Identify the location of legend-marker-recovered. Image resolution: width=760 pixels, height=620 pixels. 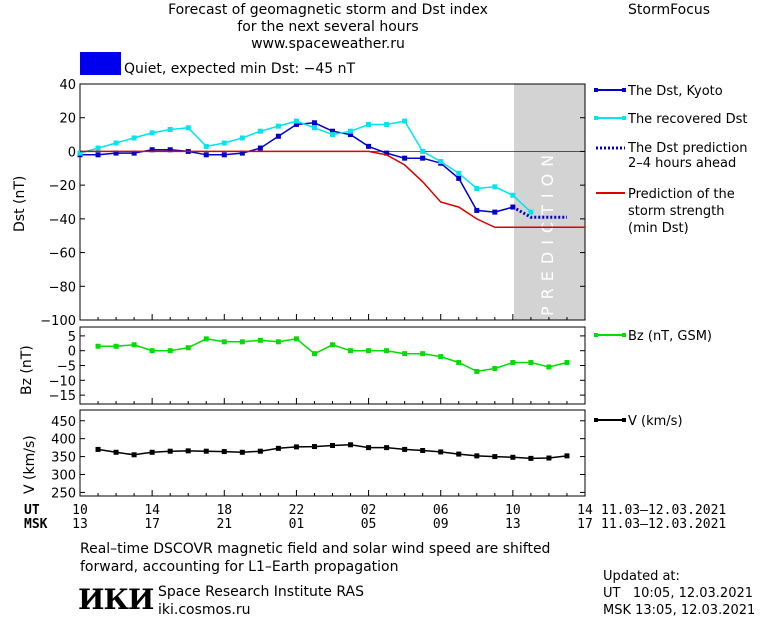
(596, 118).